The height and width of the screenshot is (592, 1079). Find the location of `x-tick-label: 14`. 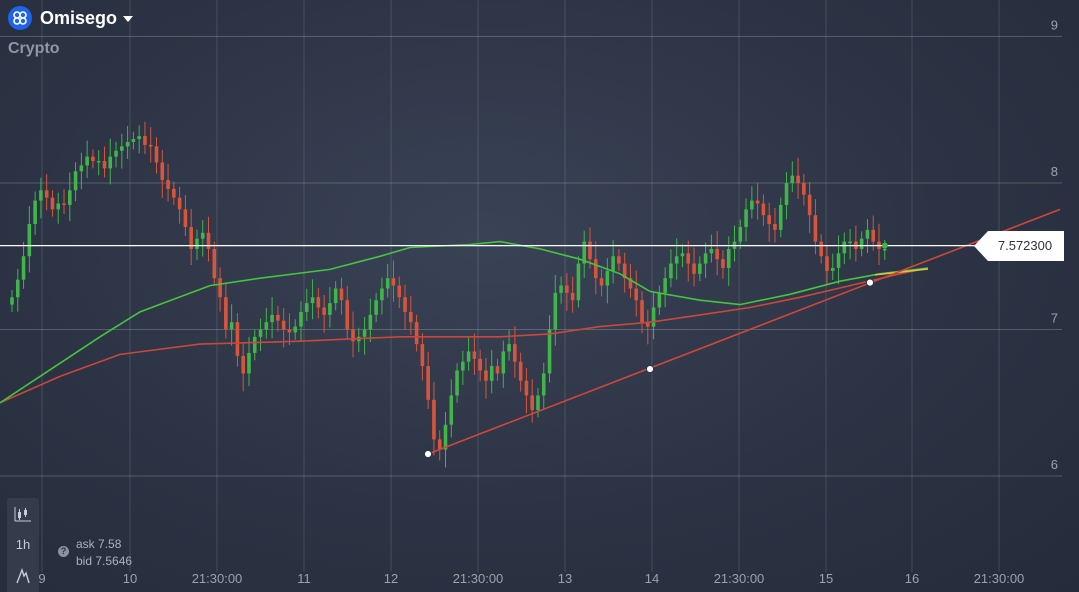

x-tick-label: 14 is located at coordinates (652, 578).